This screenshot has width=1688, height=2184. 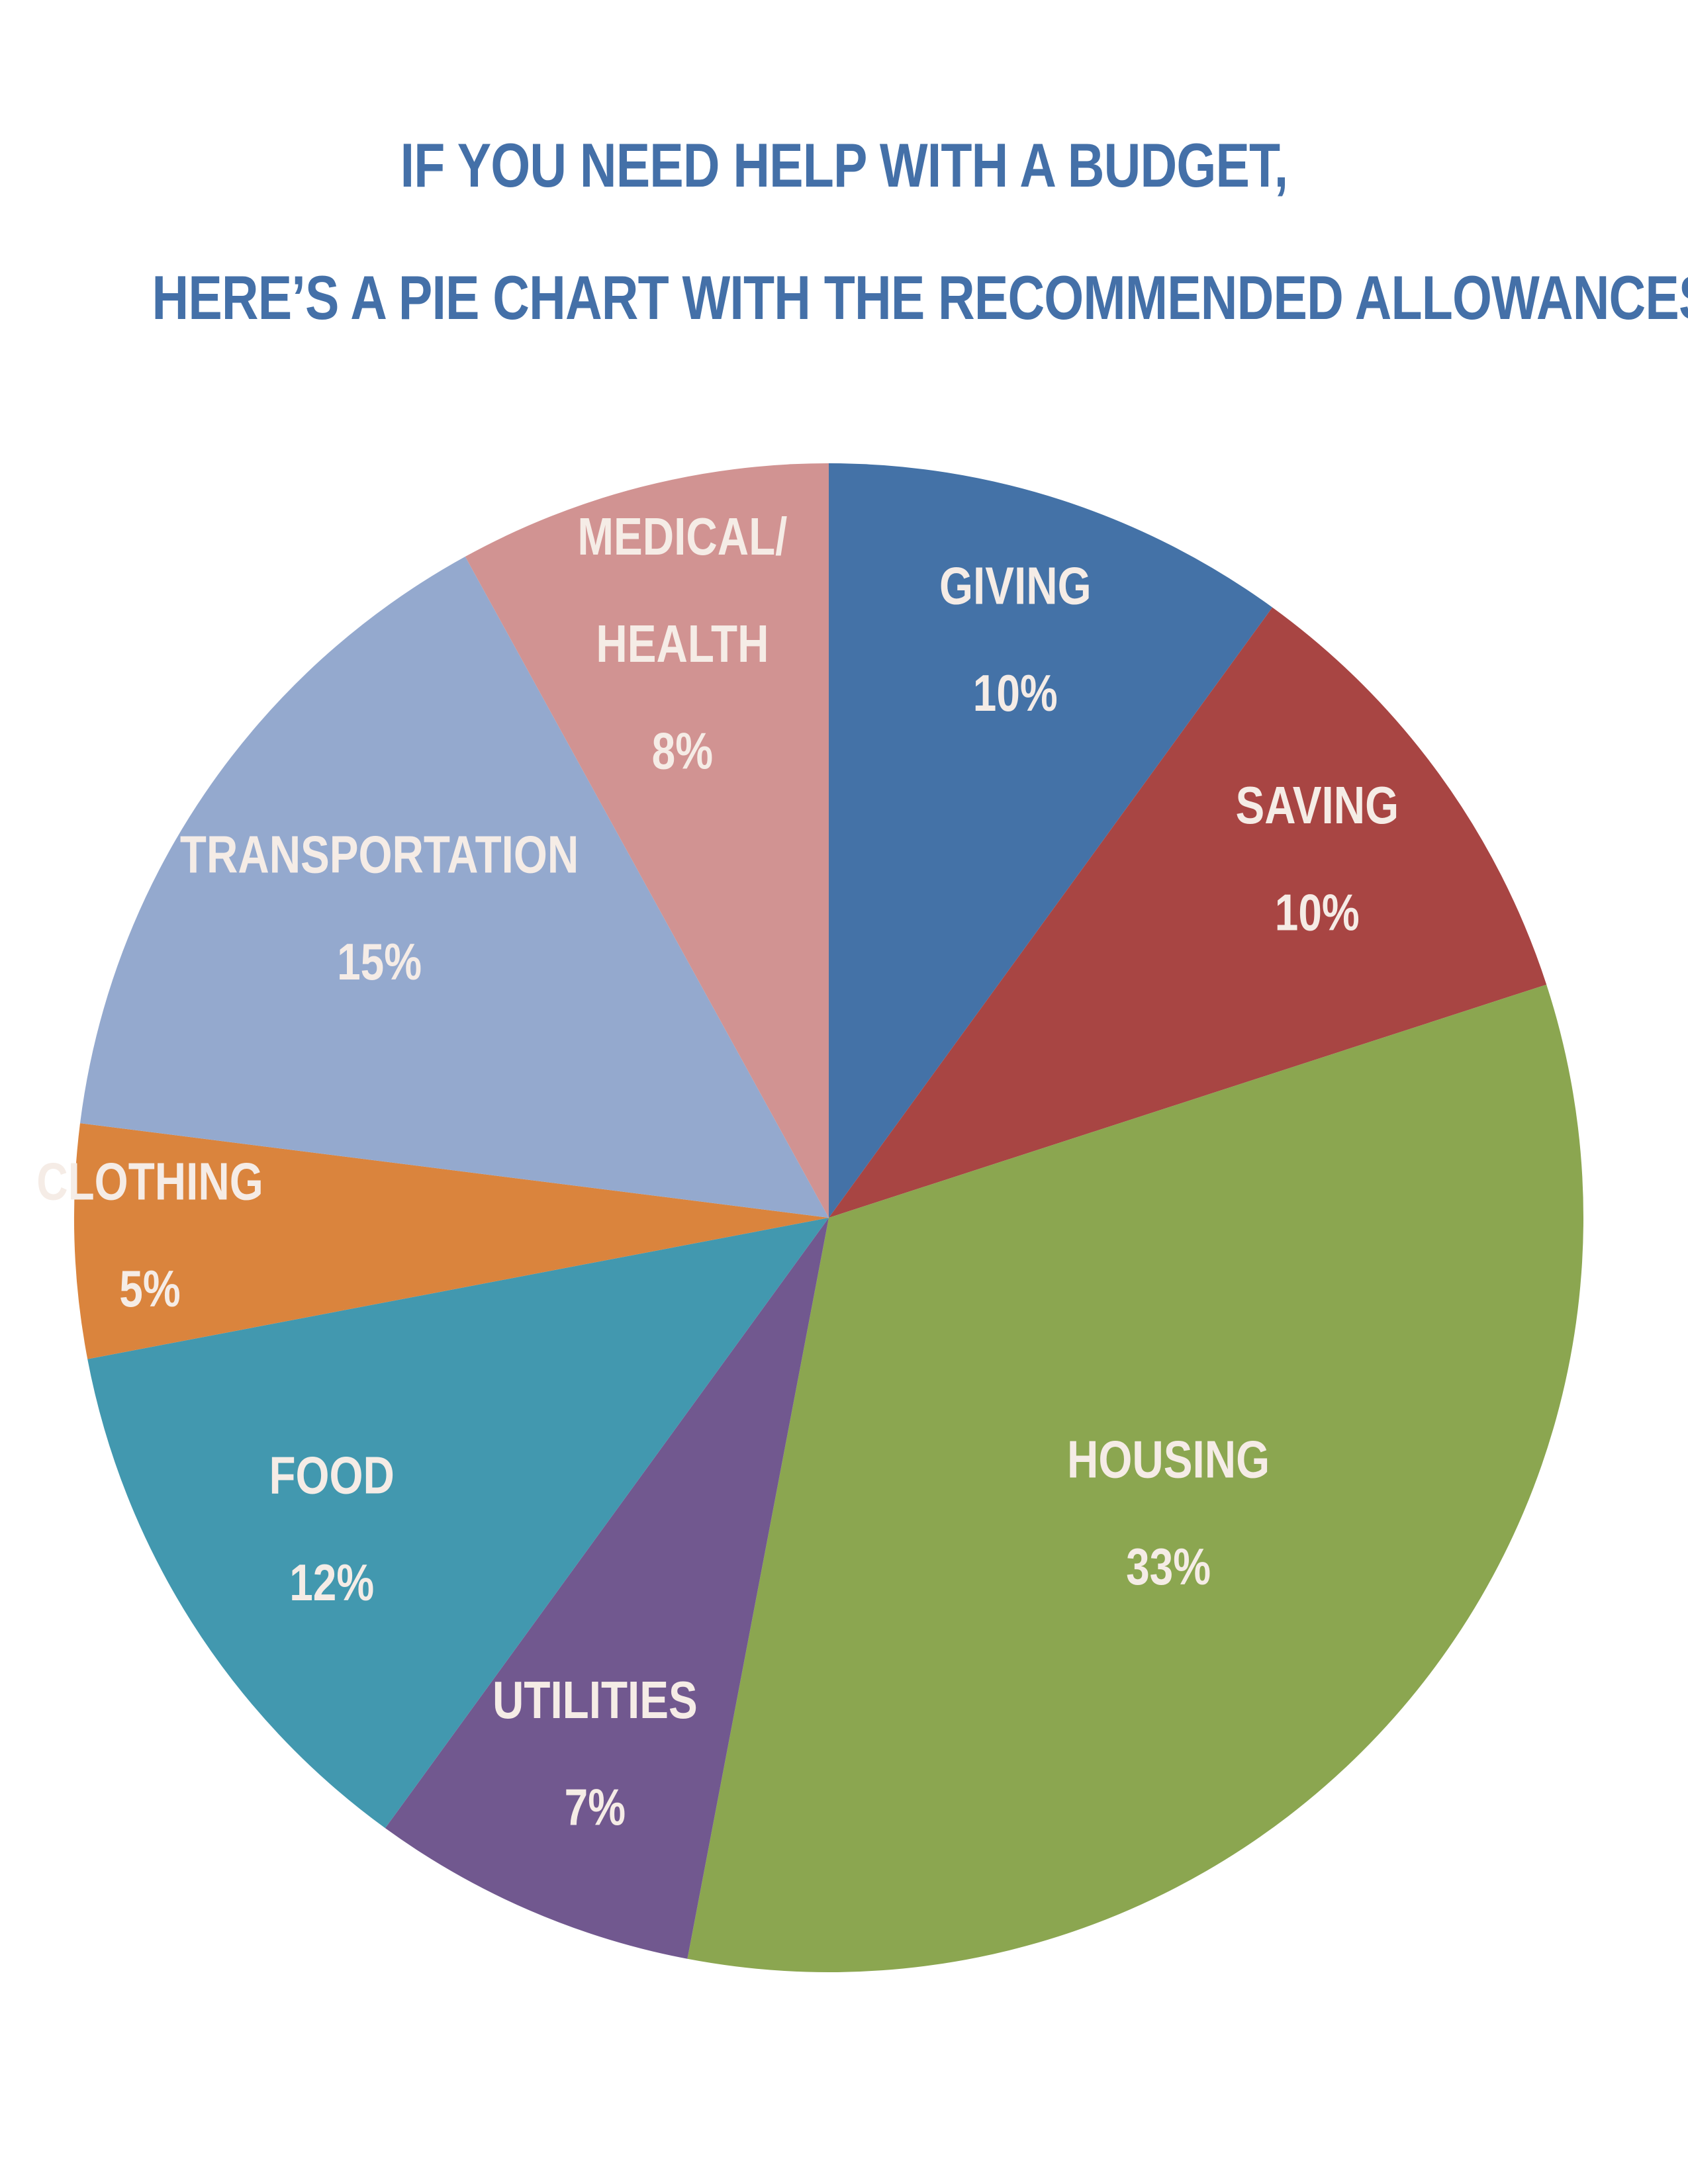 I want to click on pie-slice-saving, so click(x=1188, y=913).